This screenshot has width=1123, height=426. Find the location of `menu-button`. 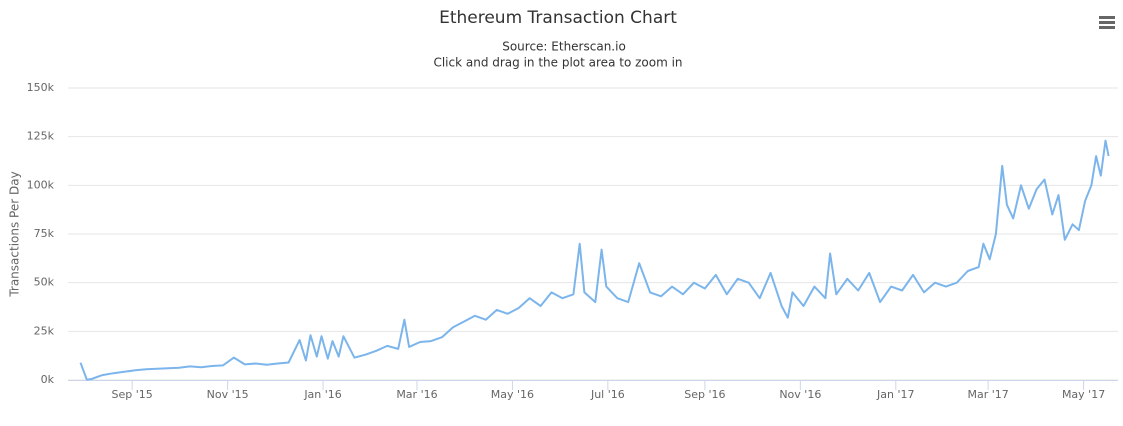

menu-button is located at coordinates (1107, 23).